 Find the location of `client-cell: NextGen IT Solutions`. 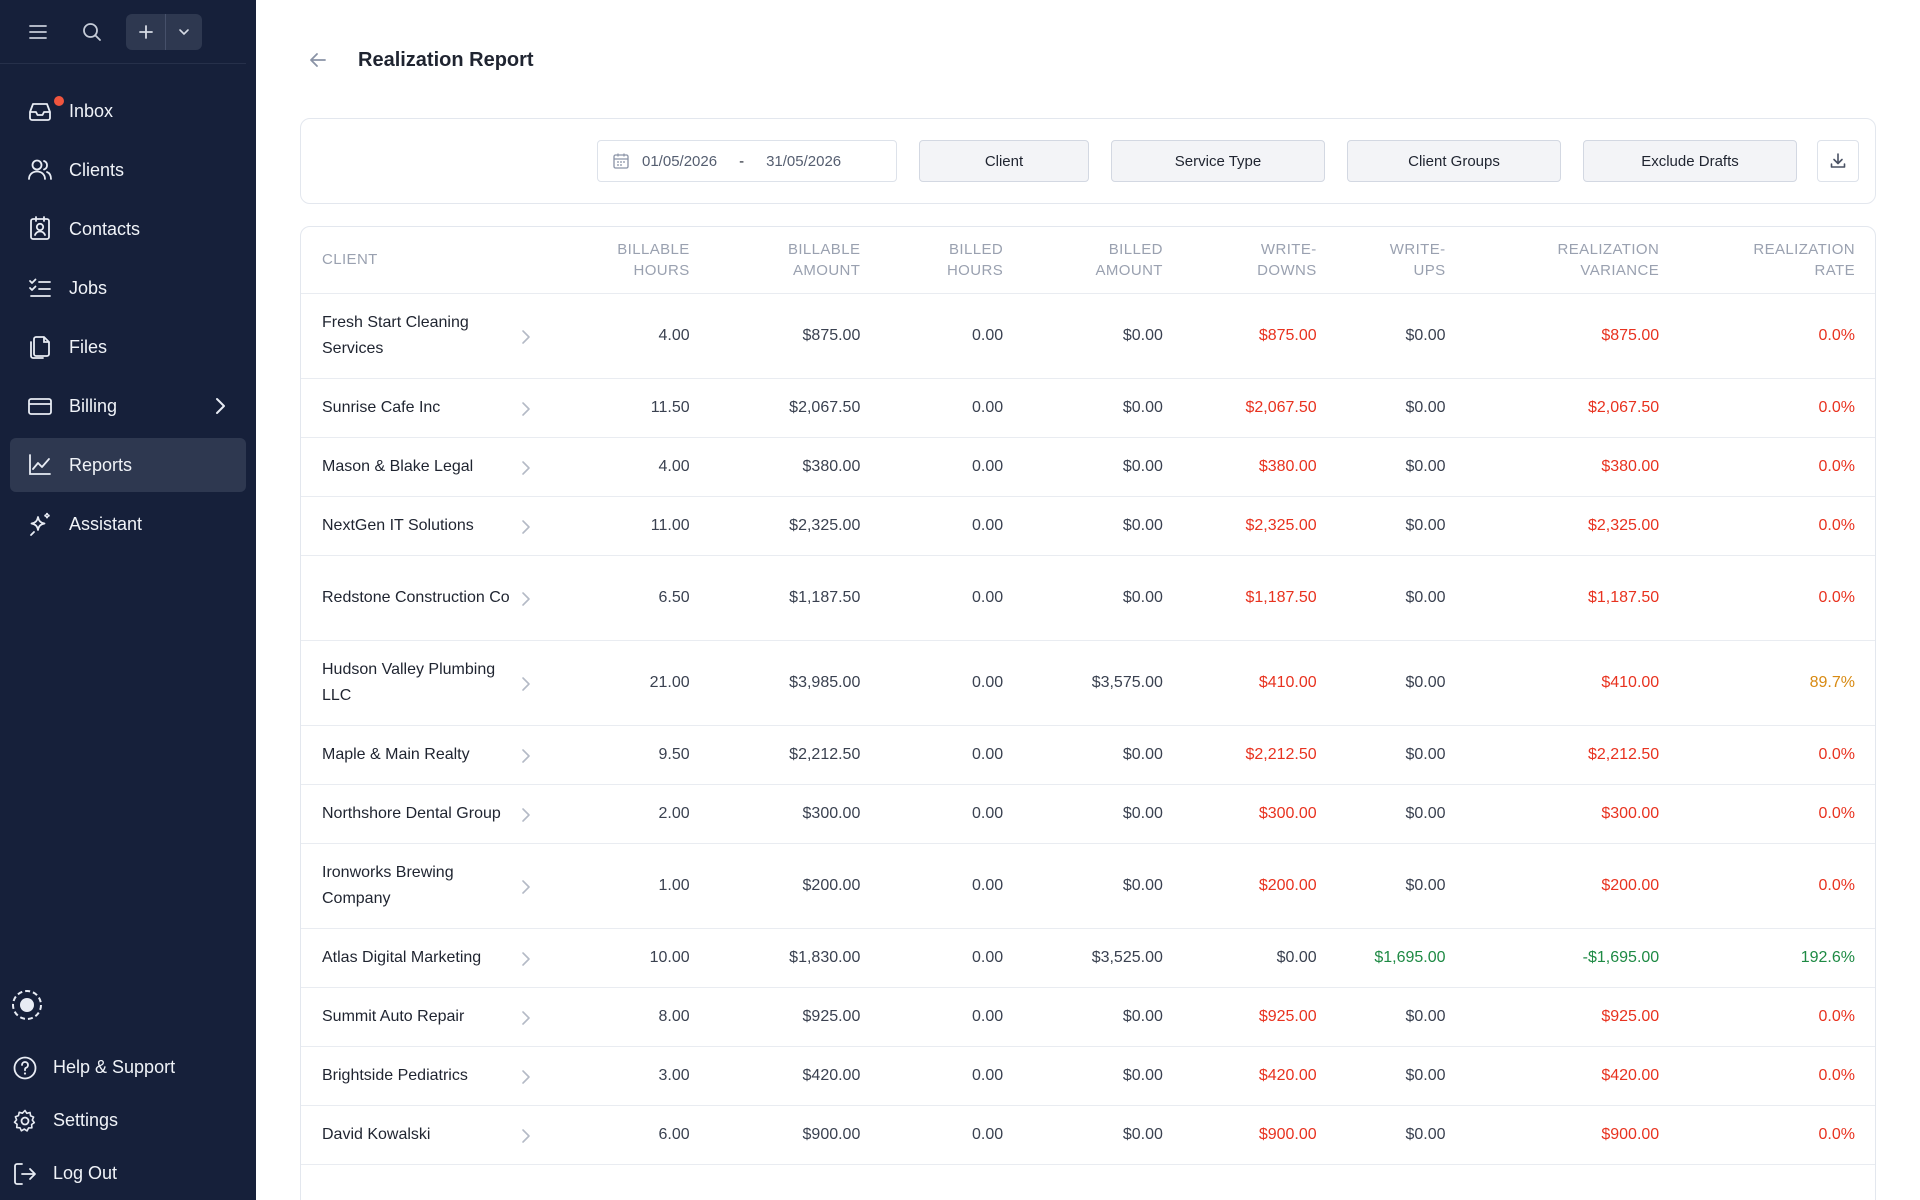

client-cell: NextGen IT Solutions is located at coordinates (422, 526).